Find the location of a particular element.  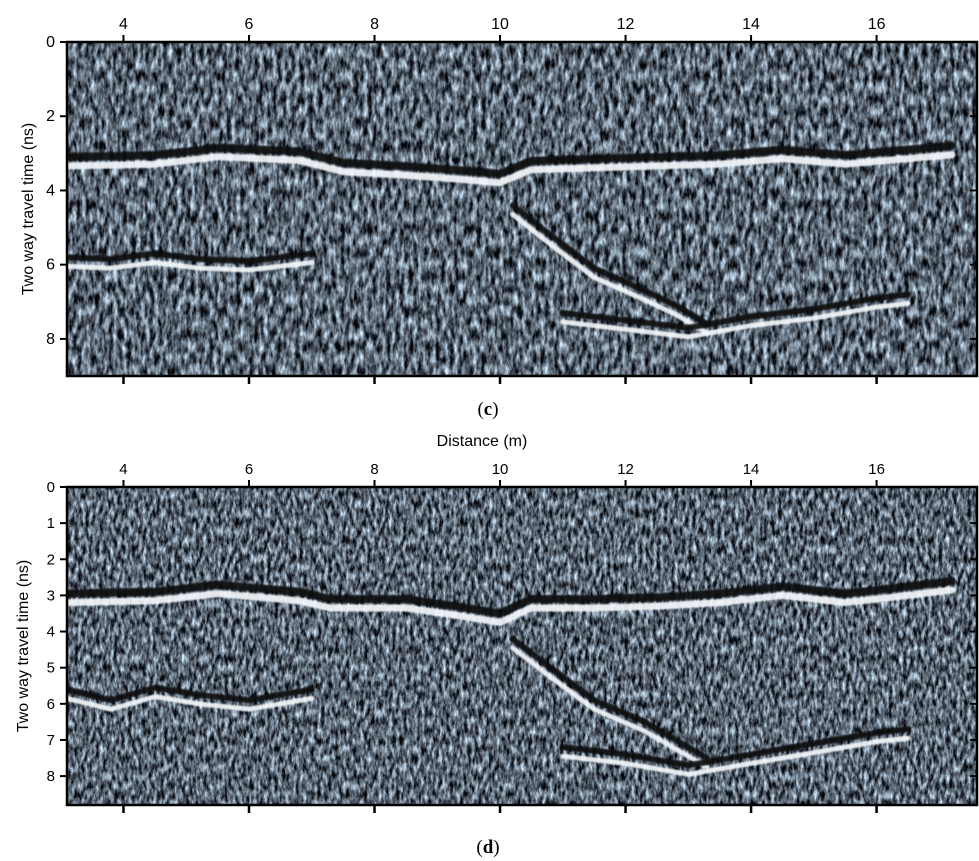

panel-caption: (d) is located at coordinates (487, 847).